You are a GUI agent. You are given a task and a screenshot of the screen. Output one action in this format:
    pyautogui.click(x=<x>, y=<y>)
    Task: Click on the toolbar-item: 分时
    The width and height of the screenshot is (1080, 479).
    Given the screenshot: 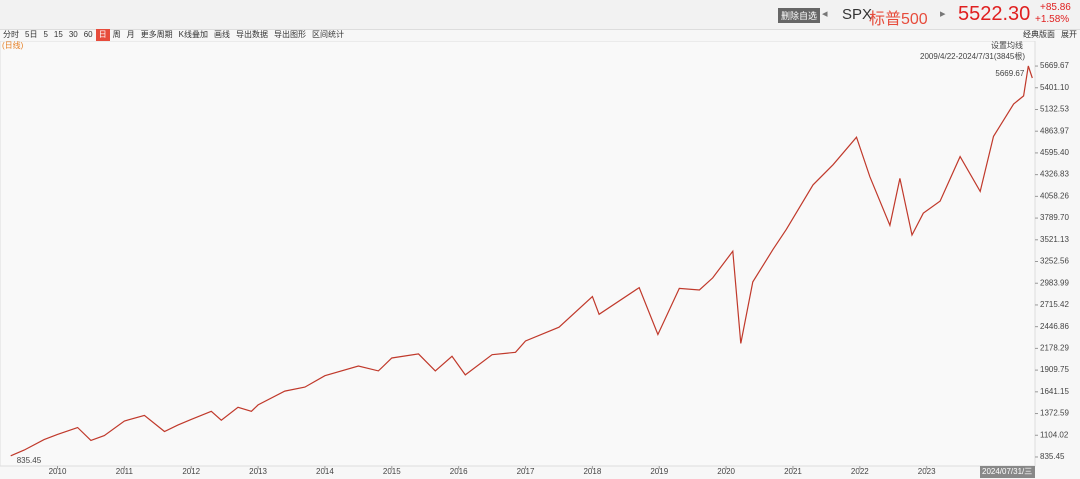 What is the action you would take?
    pyautogui.click(x=11, y=34)
    